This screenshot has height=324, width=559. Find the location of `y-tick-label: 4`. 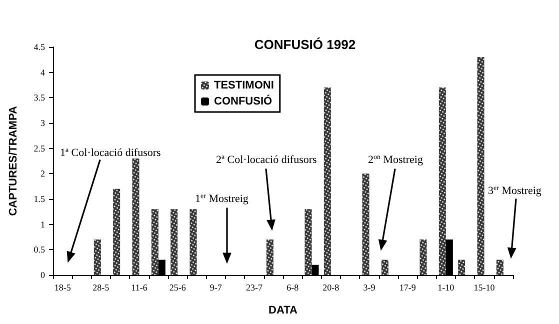

y-tick-label: 4 is located at coordinates (43, 72).